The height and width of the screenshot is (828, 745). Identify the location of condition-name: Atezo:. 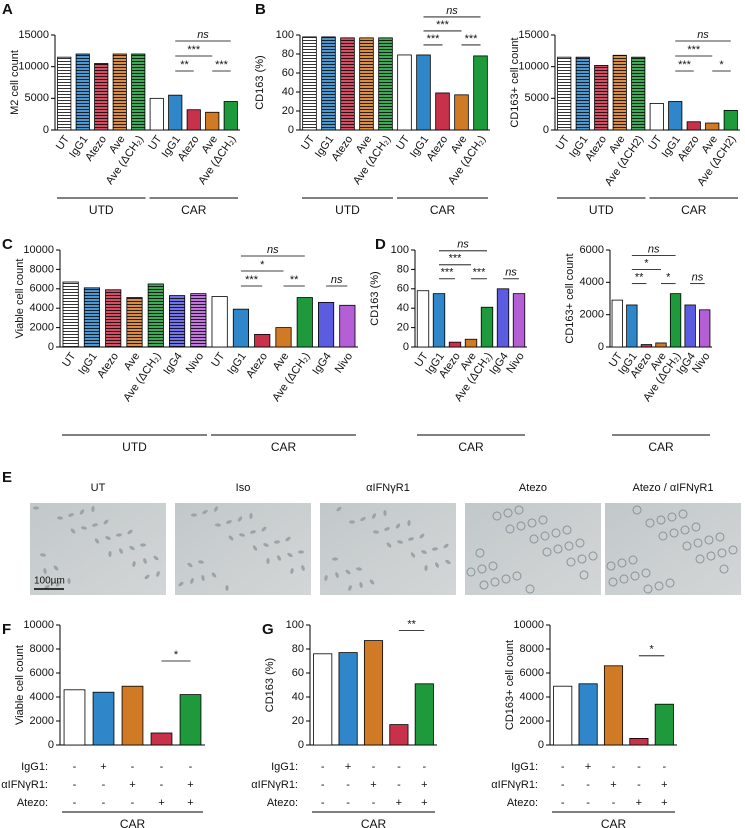
(282, 803).